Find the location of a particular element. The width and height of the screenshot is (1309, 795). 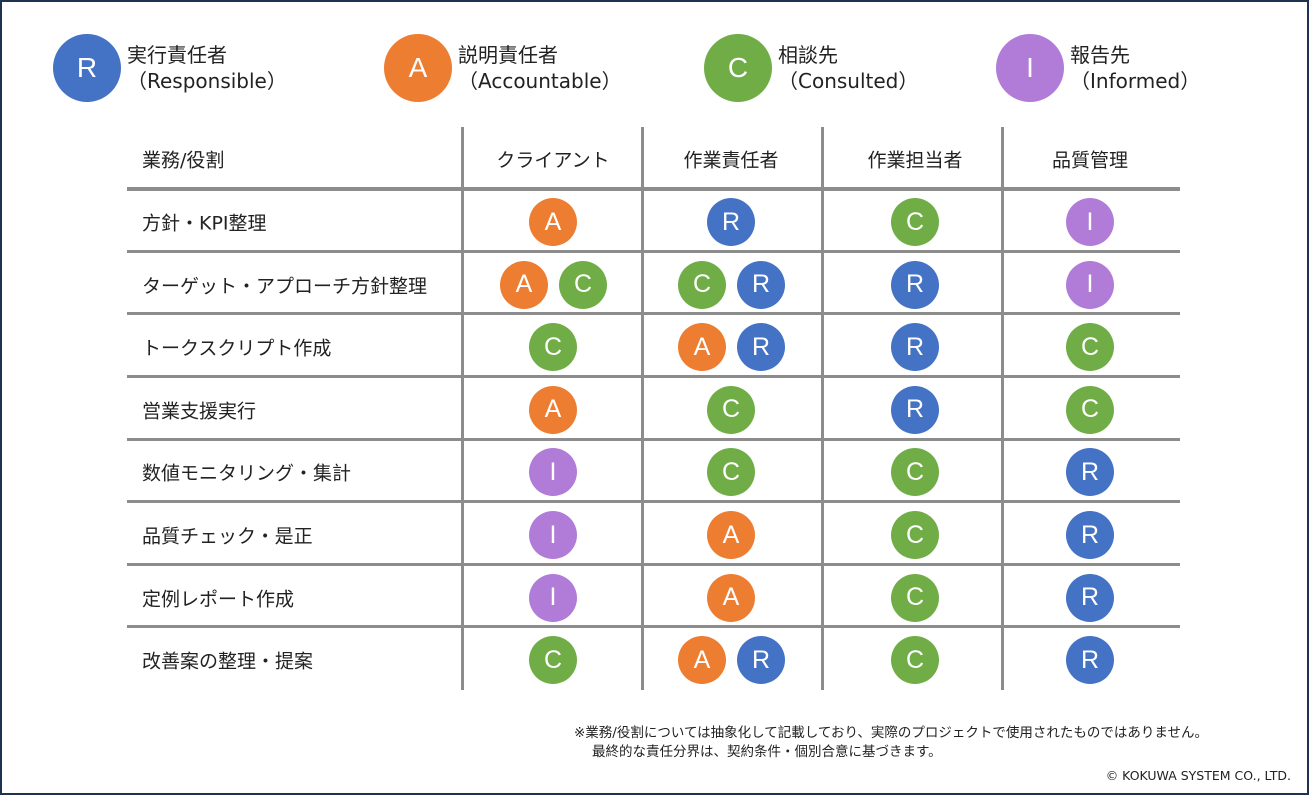

legend-label: 説明責任者 （Accountable） is located at coordinates (540, 68).